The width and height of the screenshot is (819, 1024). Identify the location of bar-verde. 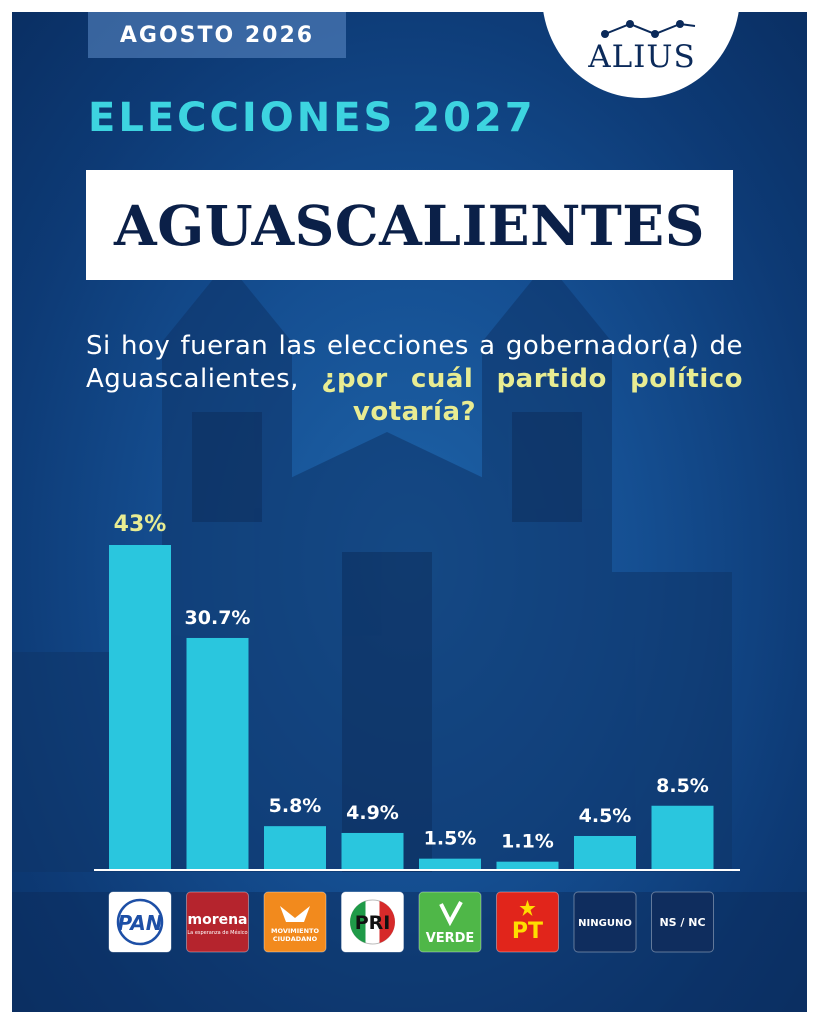
(450, 864).